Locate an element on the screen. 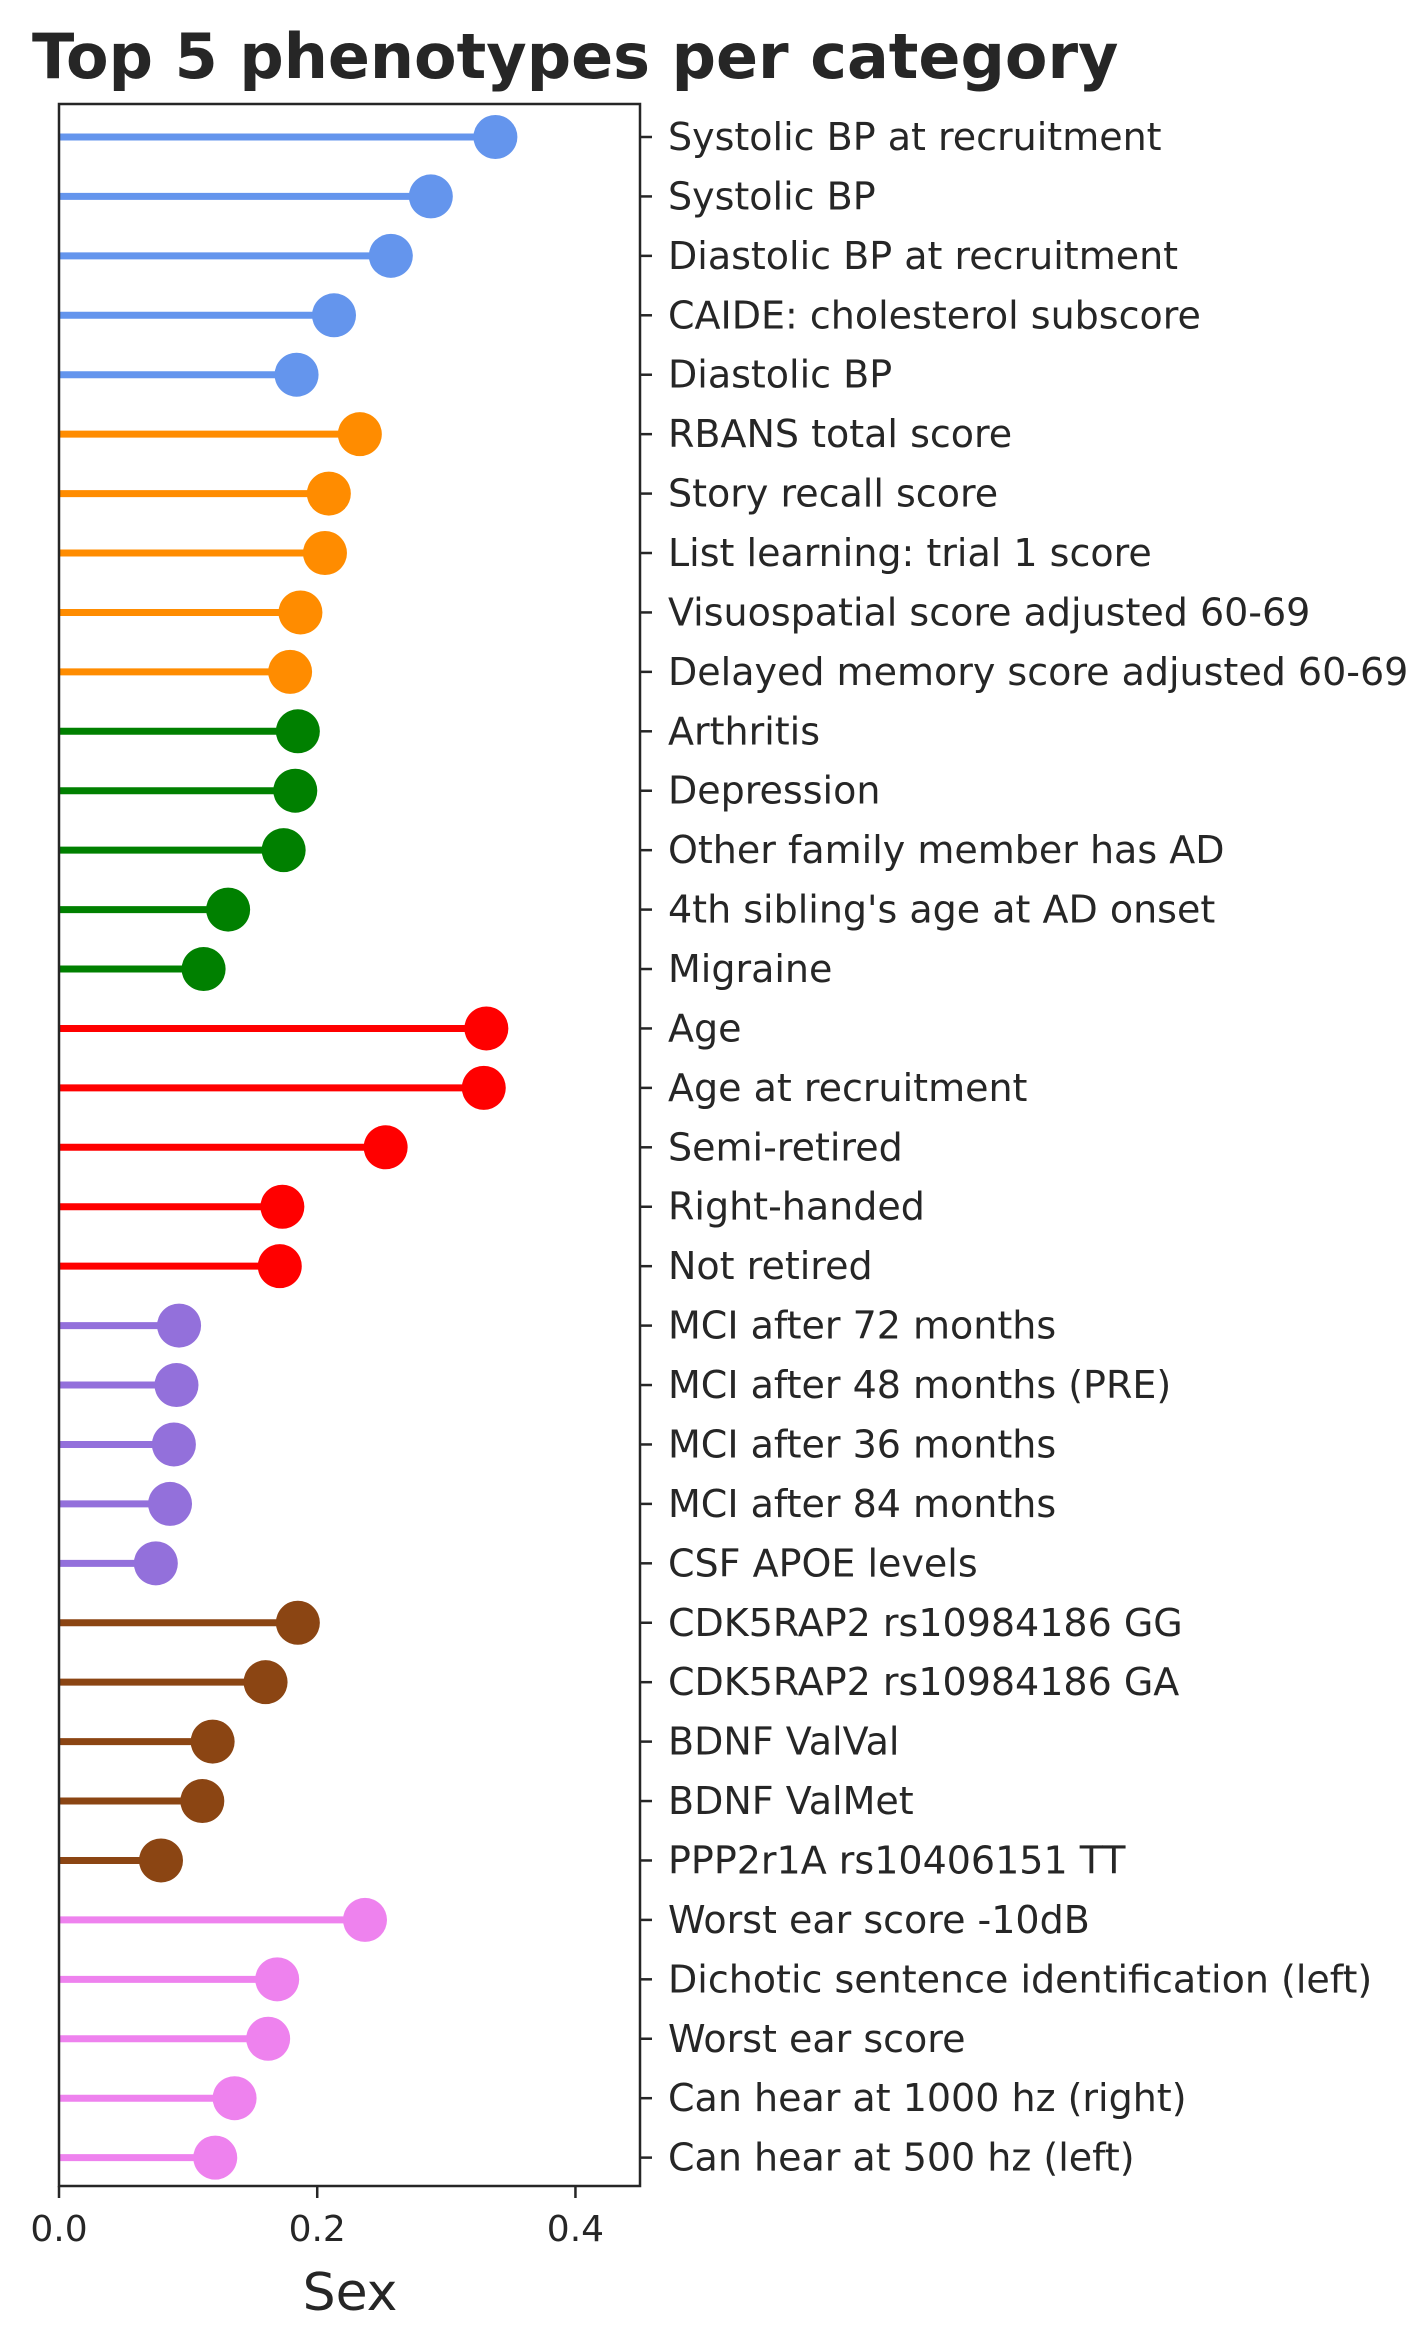 This screenshot has height=2350, width=1414. y-tick-label: Dichotic sentence identification (left) is located at coordinates (1020, 1979).